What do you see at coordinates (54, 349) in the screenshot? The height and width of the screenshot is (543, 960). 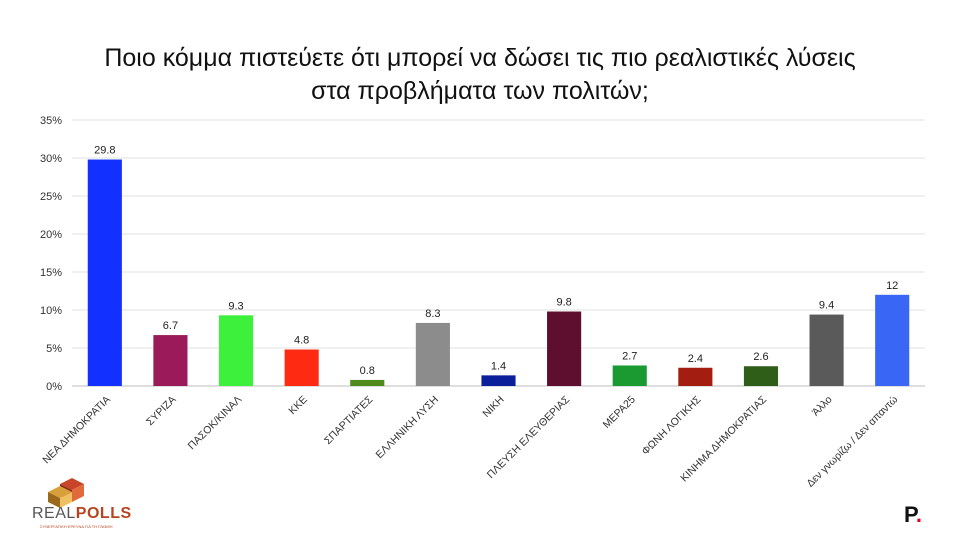 I see `y-tick-label: 5%` at bounding box center [54, 349].